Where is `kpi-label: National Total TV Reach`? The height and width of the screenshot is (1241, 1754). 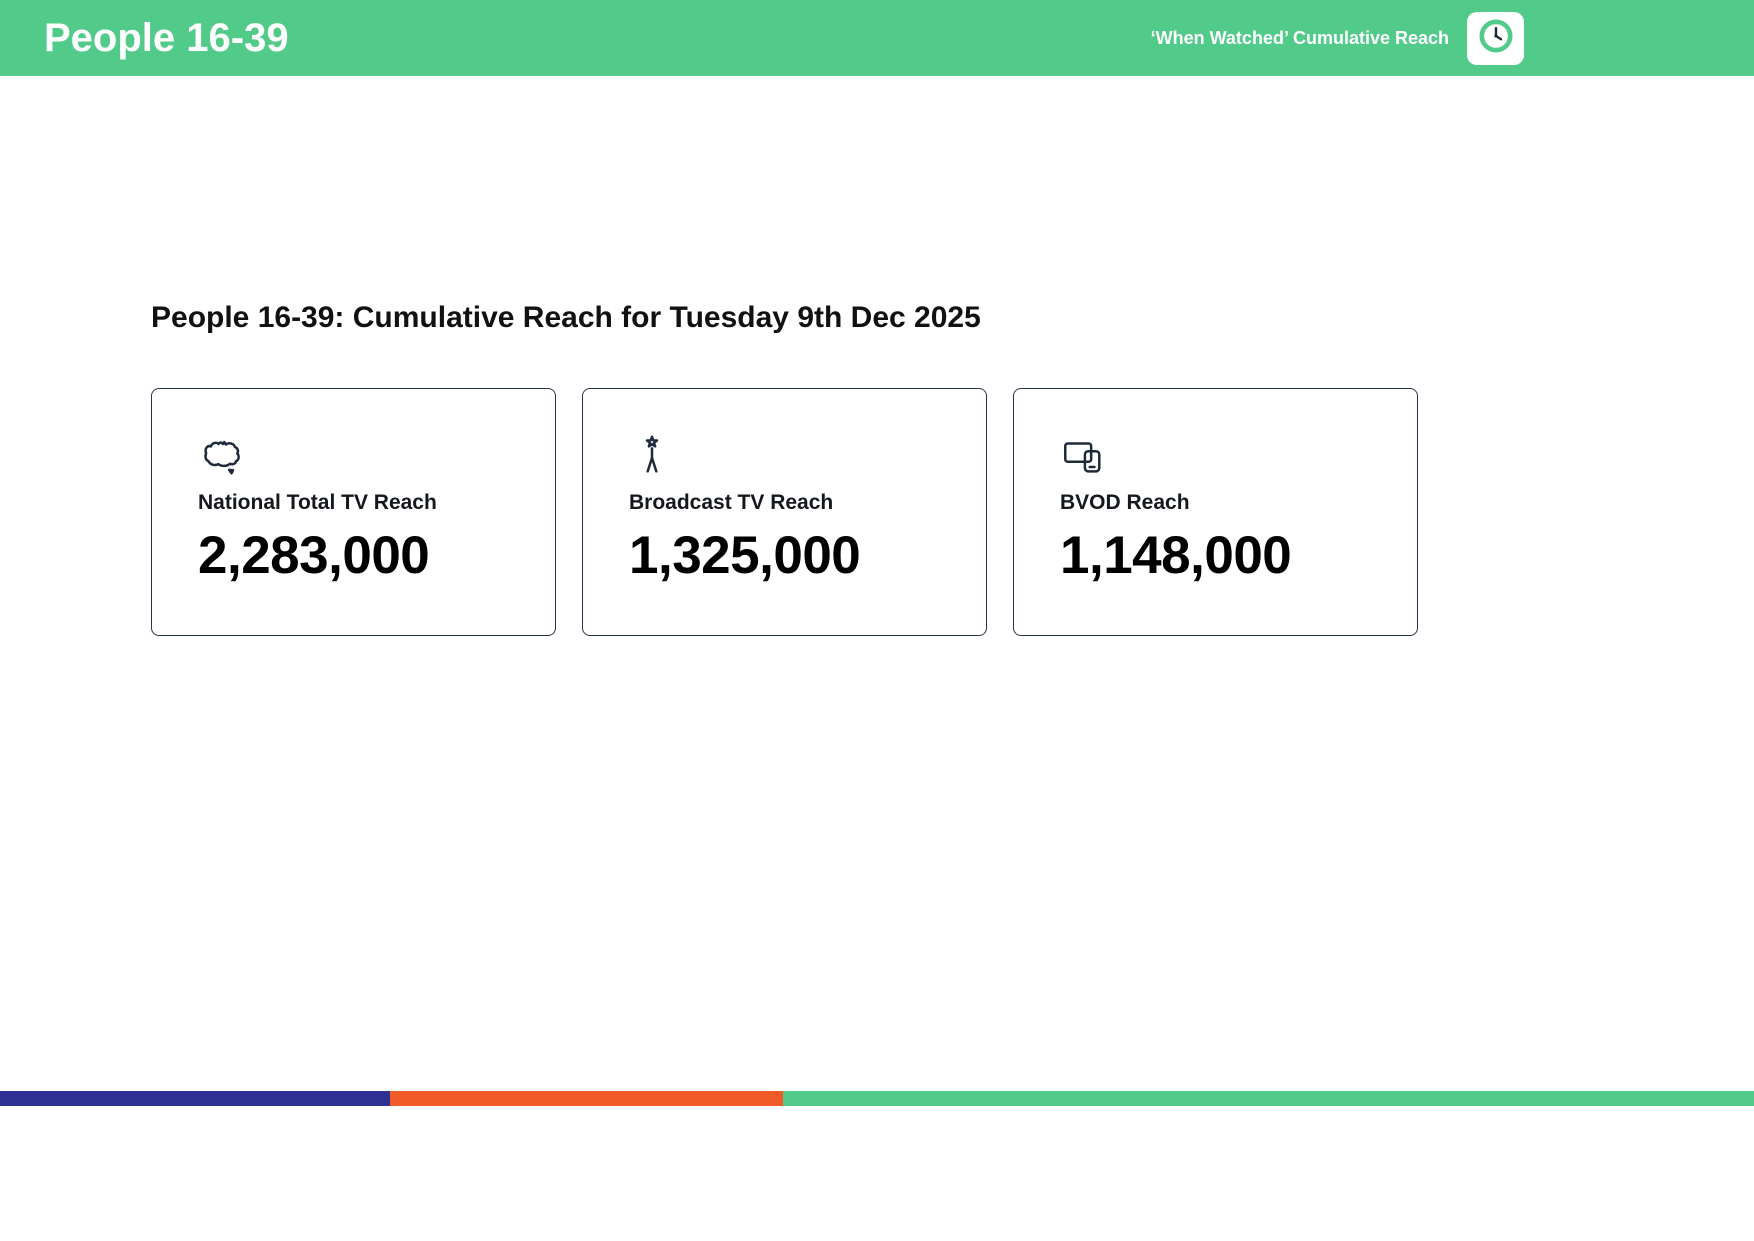 kpi-label: National Total TV Reach is located at coordinates (317, 502).